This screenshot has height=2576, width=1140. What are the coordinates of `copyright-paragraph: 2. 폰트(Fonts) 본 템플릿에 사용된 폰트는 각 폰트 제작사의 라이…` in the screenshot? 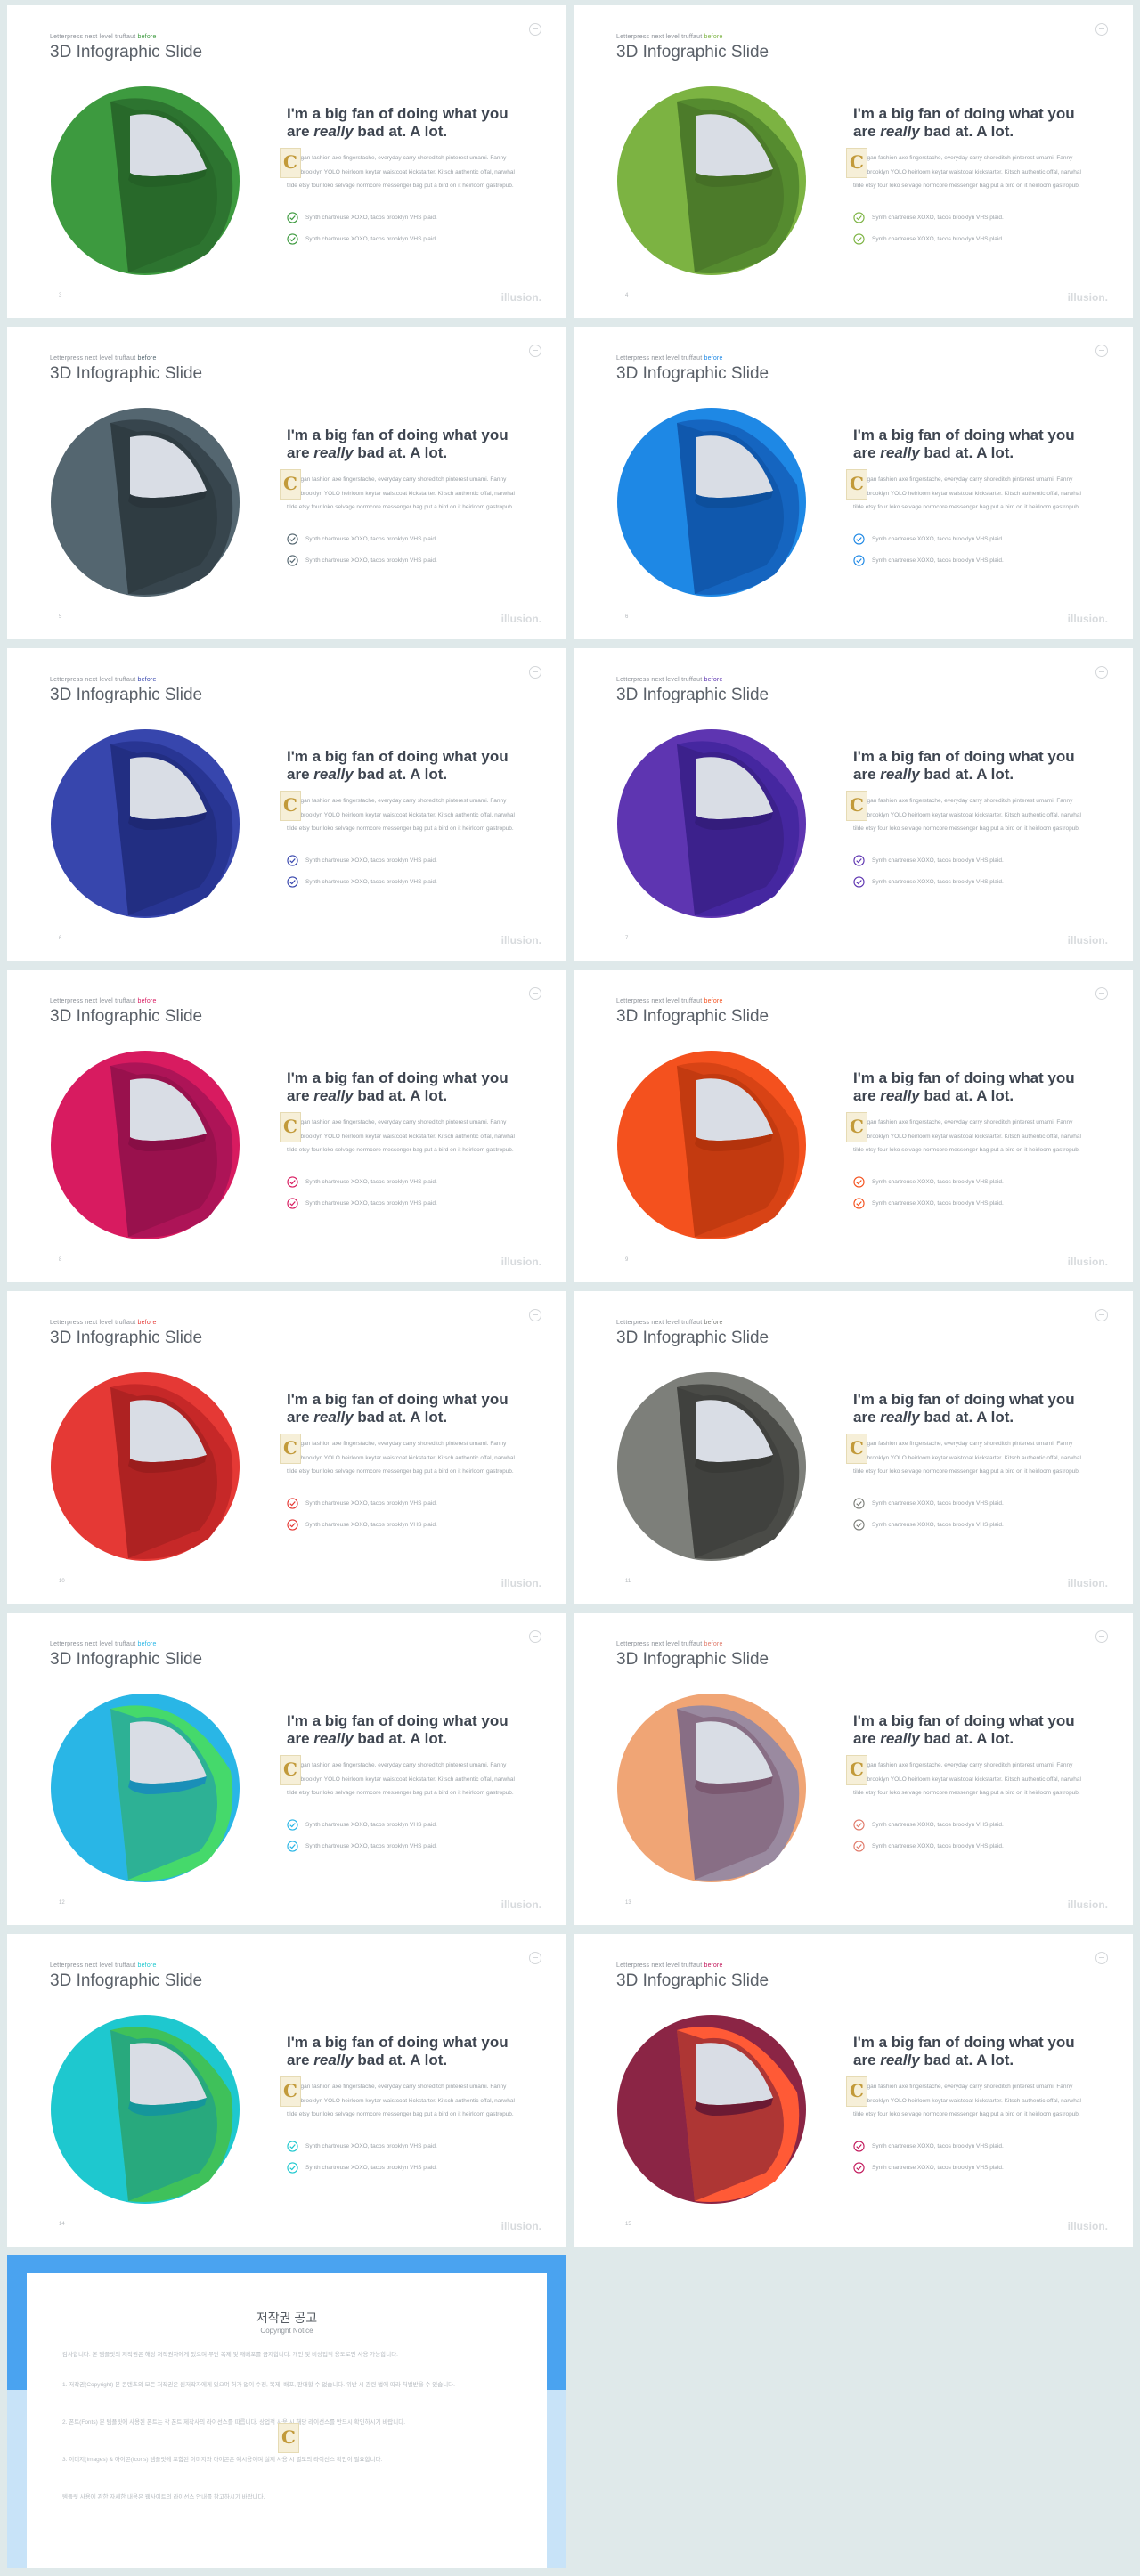 It's located at (234, 2422).